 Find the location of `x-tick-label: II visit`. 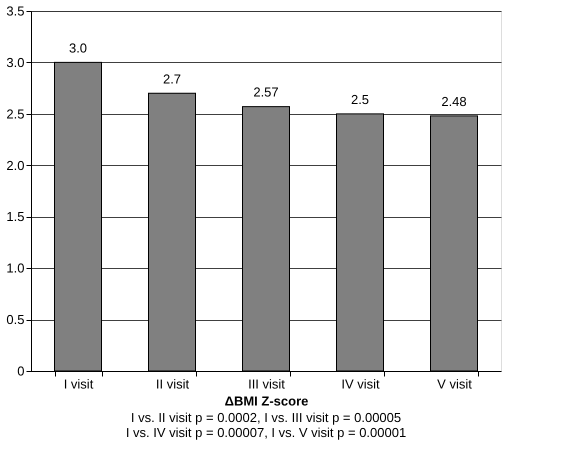

x-tick-label: II visit is located at coordinates (173, 384).